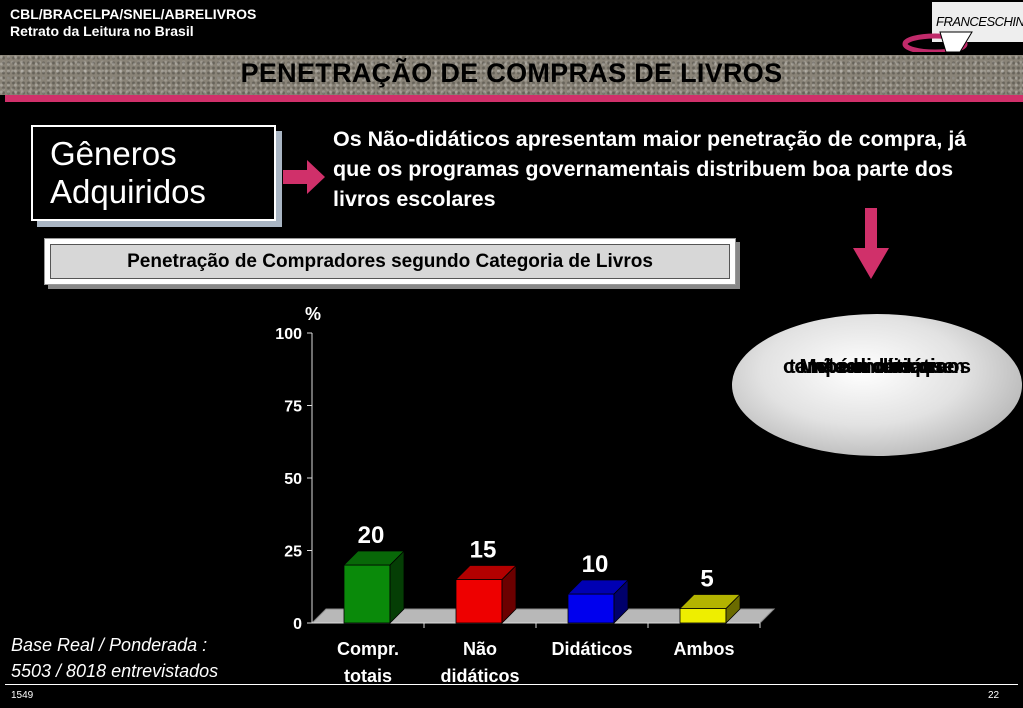 This screenshot has height=708, width=1023. Describe the element at coordinates (288, 334) in the screenshot. I see `y-tick-label: 100` at that location.